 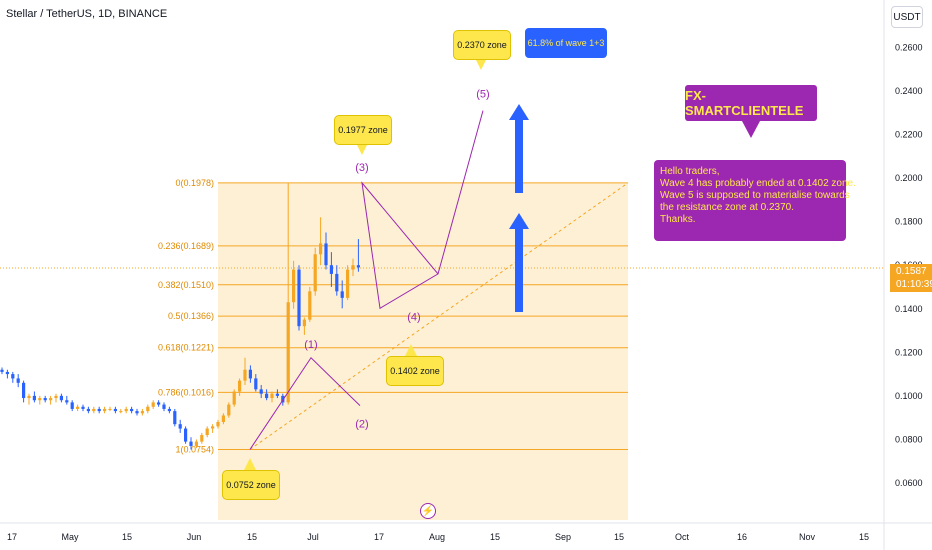 What do you see at coordinates (413, 317) in the screenshot?
I see `wave-label: (4)` at bounding box center [413, 317].